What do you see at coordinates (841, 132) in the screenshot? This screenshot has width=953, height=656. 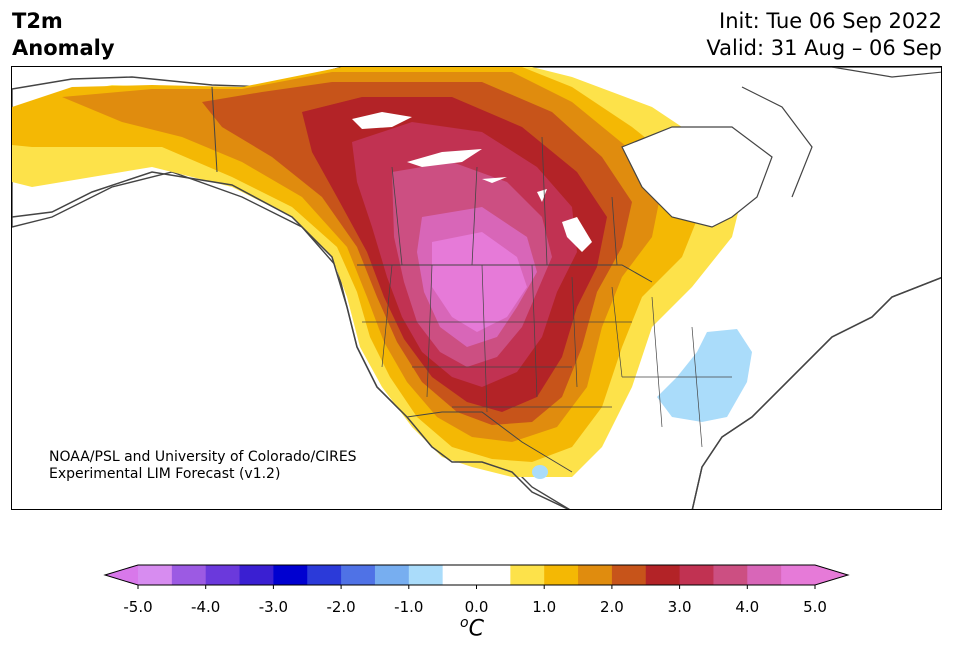 I see `greenland-coast` at bounding box center [841, 132].